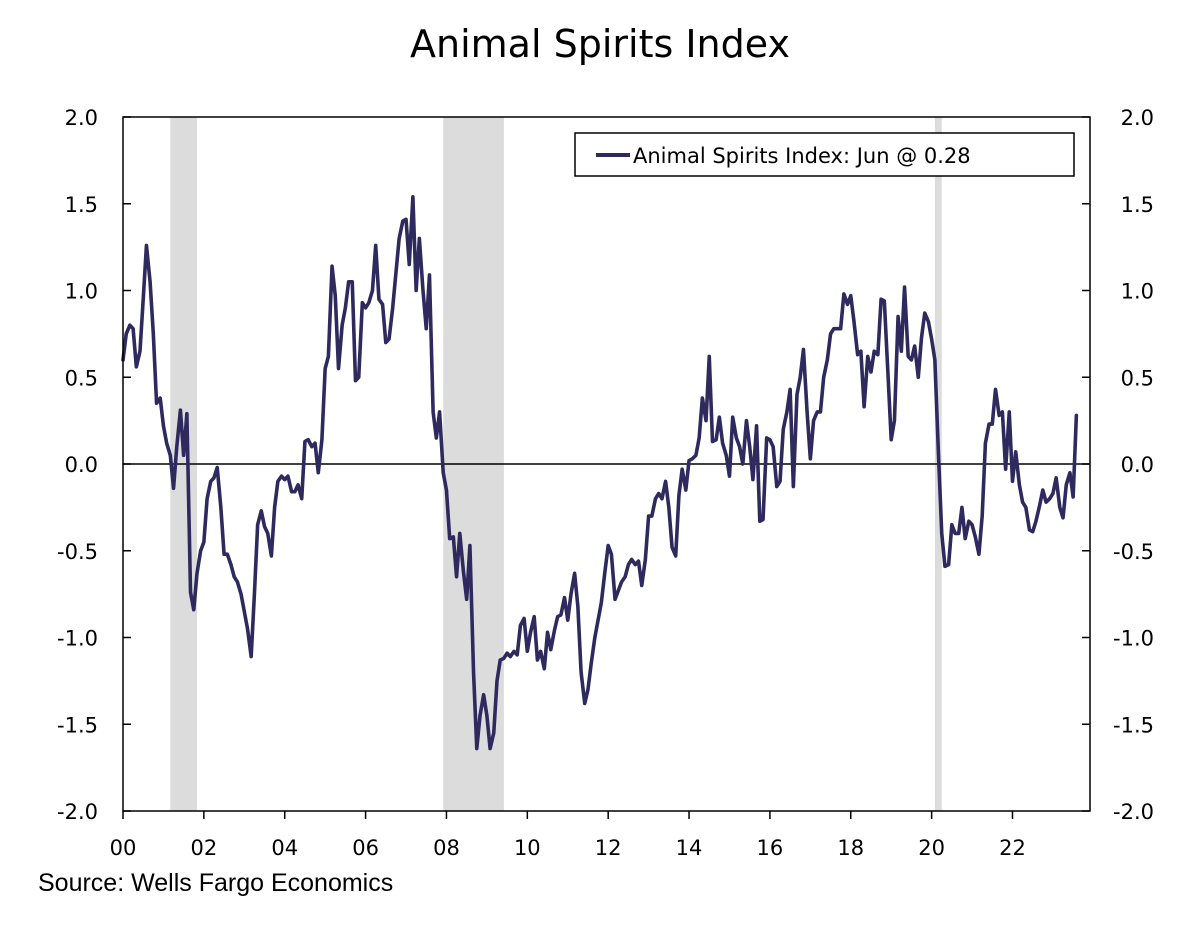  I want to click on x-tick-label: 10, so click(527, 848).